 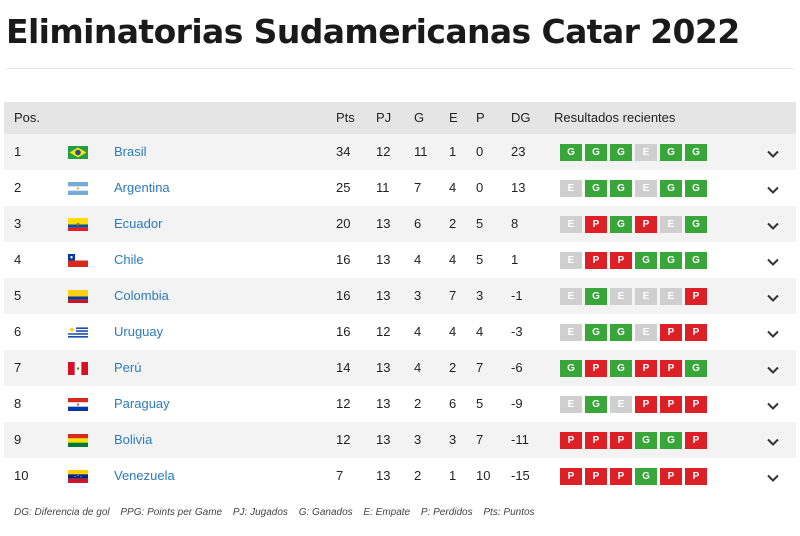 What do you see at coordinates (400, 368) in the screenshot?
I see `table-row: 7 14 13 4 2 7 -6 Perú G P G P P G` at bounding box center [400, 368].